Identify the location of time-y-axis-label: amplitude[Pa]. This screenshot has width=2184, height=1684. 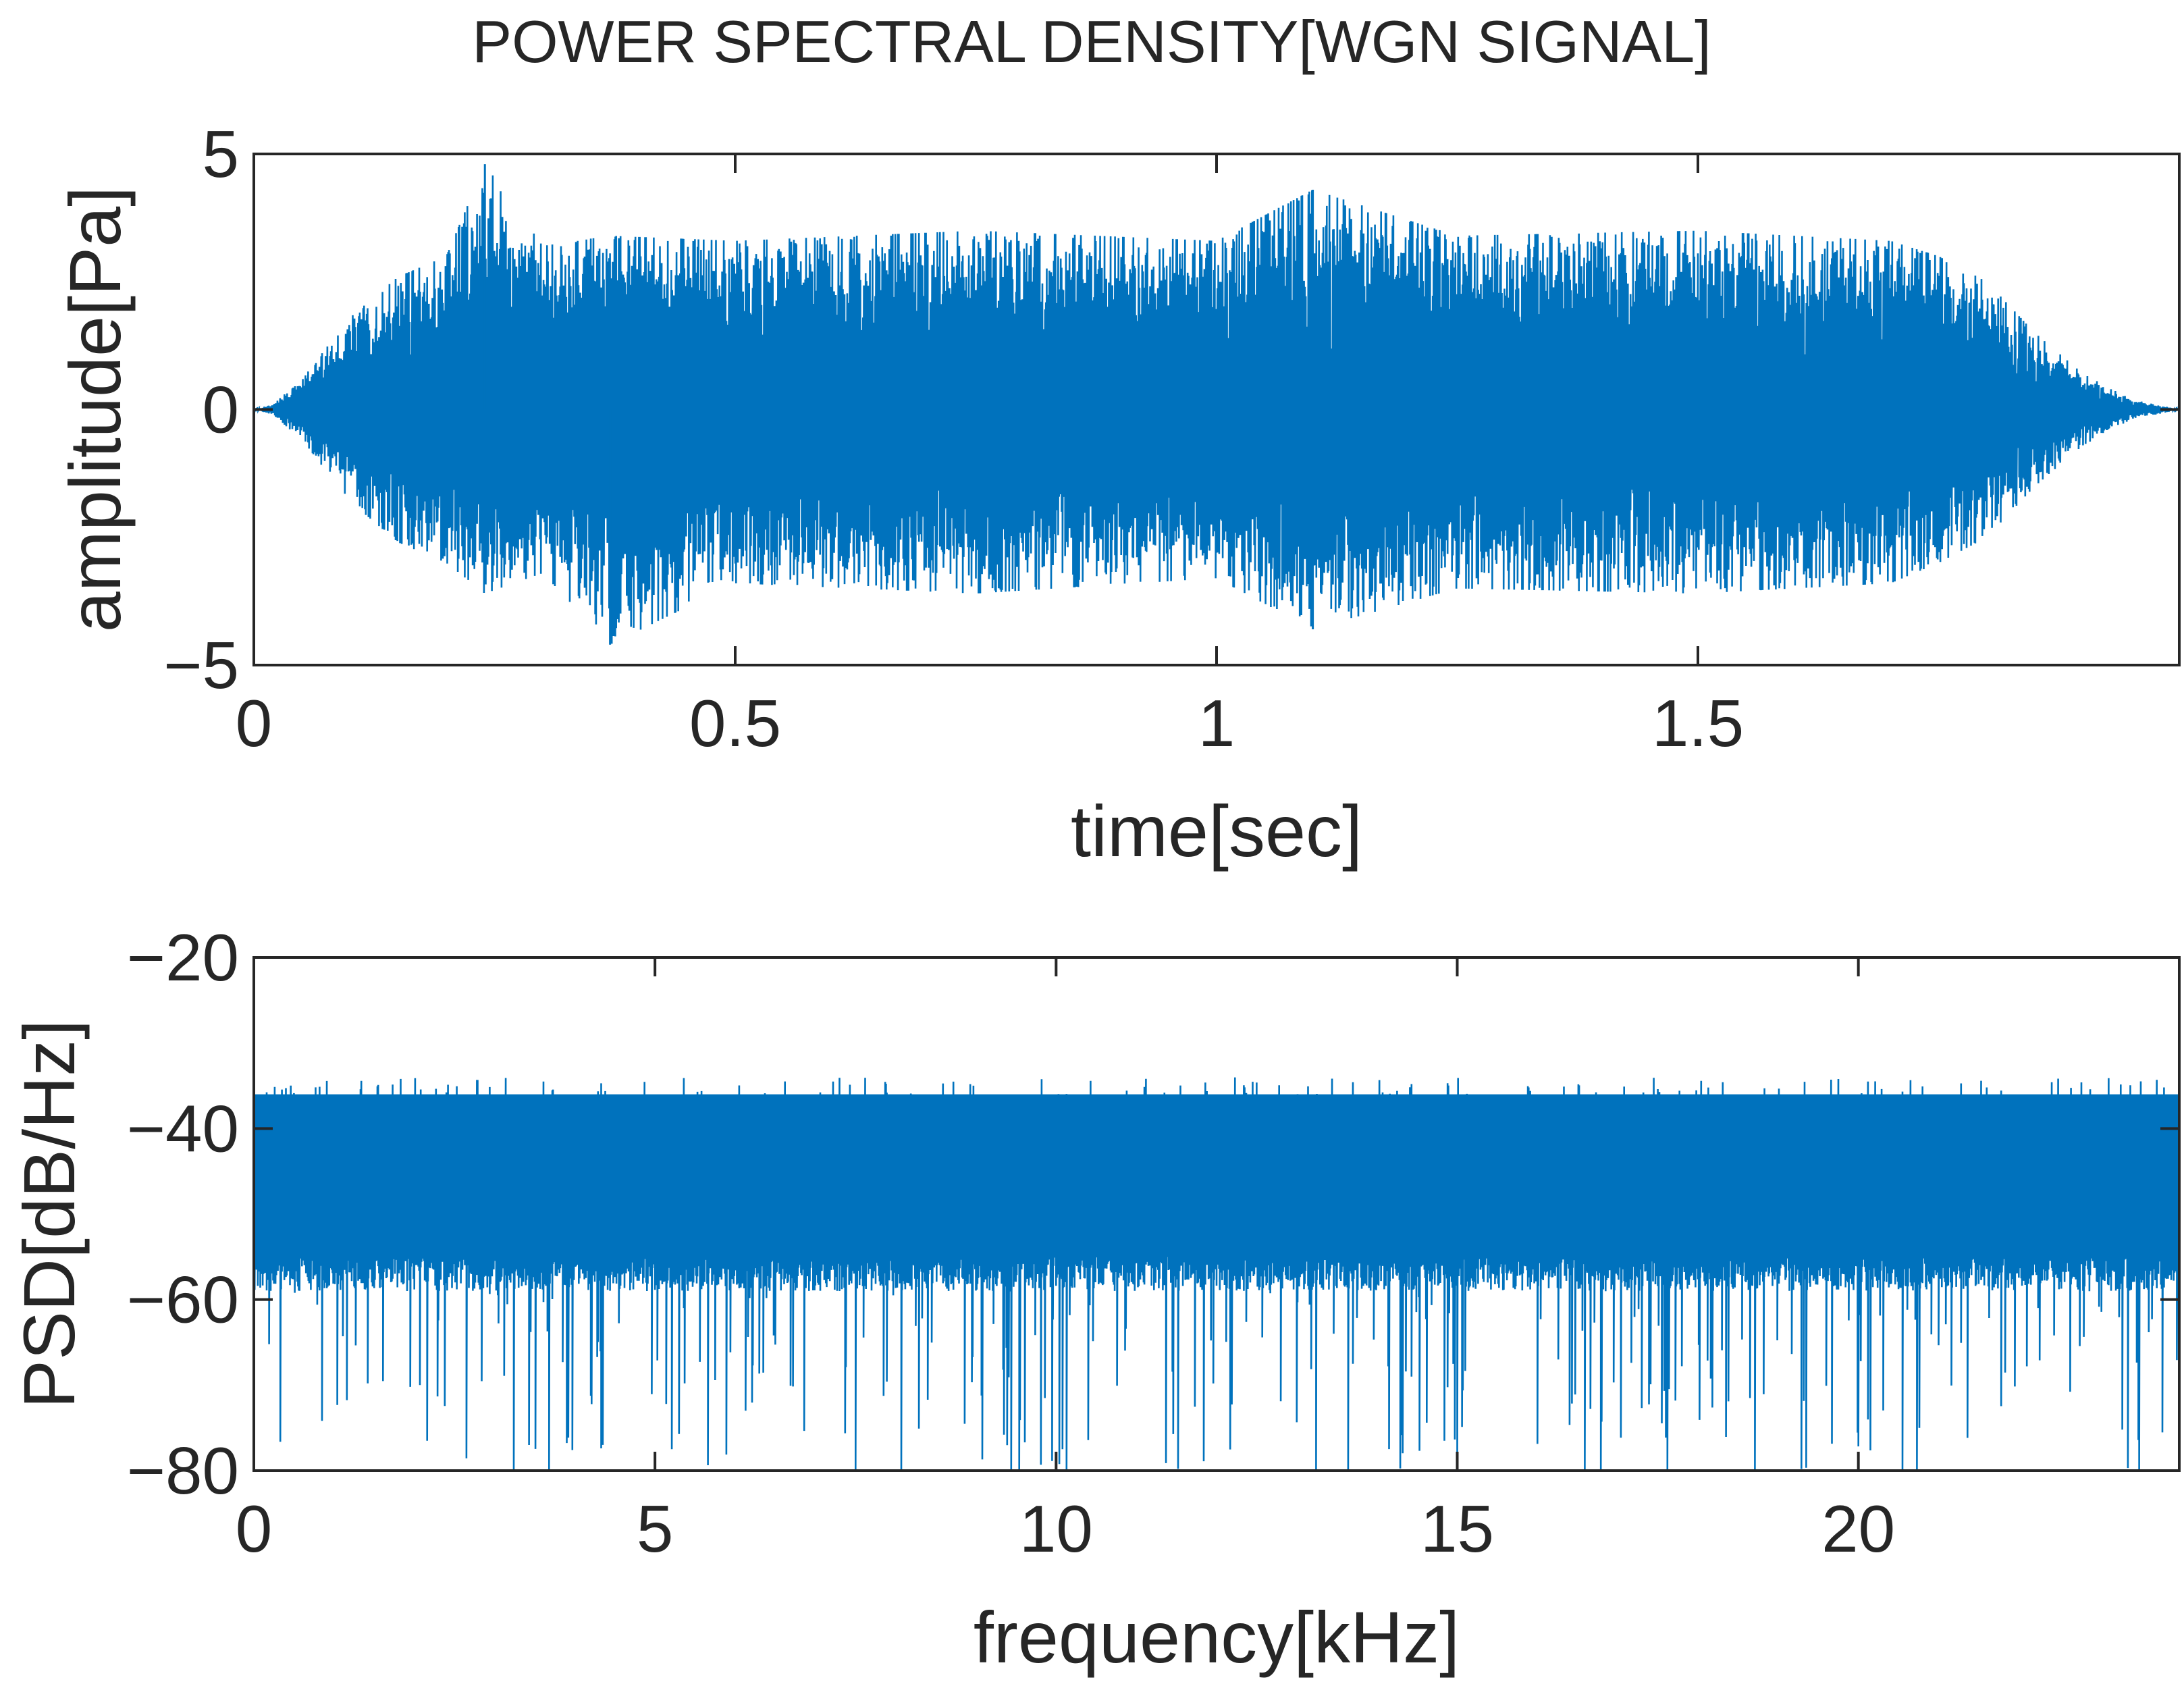
(95, 409).